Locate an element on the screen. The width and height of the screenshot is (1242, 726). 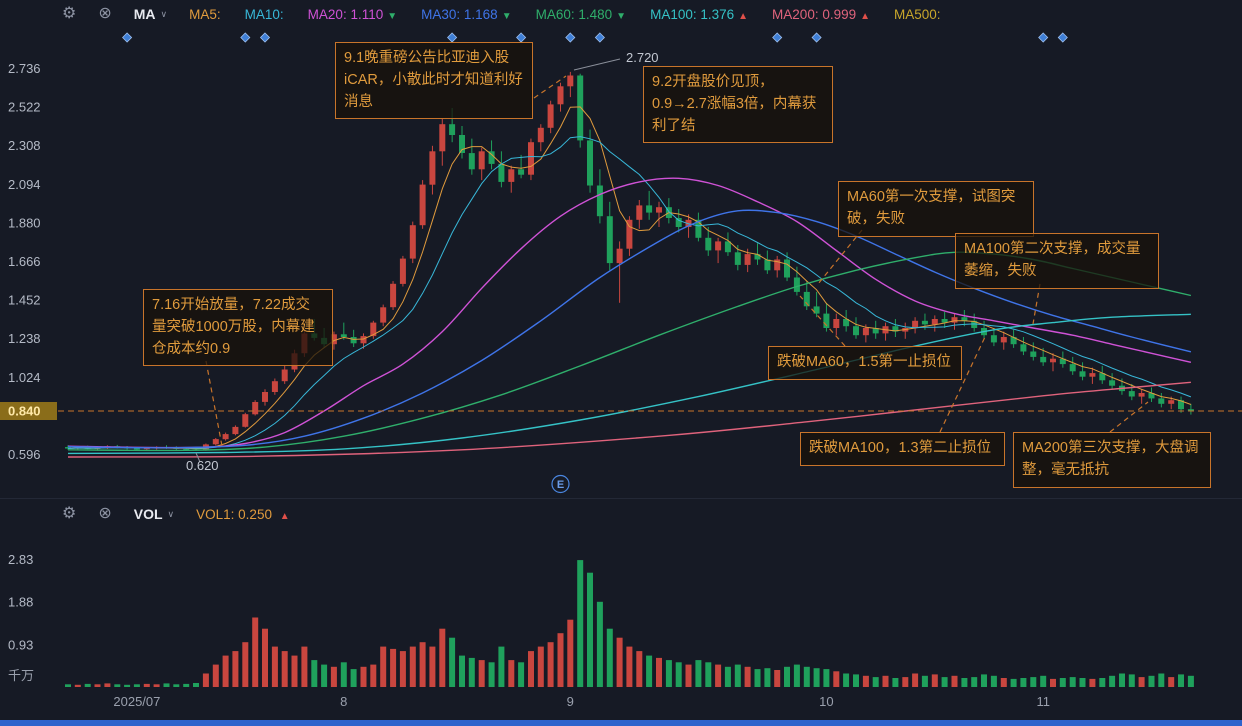
ma-toolbar-item: MA500: is located at coordinates (917, 14).